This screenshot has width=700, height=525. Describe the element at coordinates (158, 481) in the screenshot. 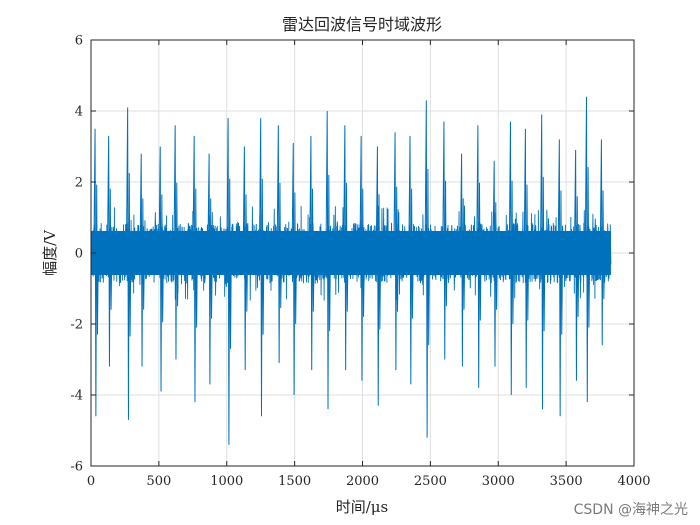

I see `x-tick-label: 500` at that location.